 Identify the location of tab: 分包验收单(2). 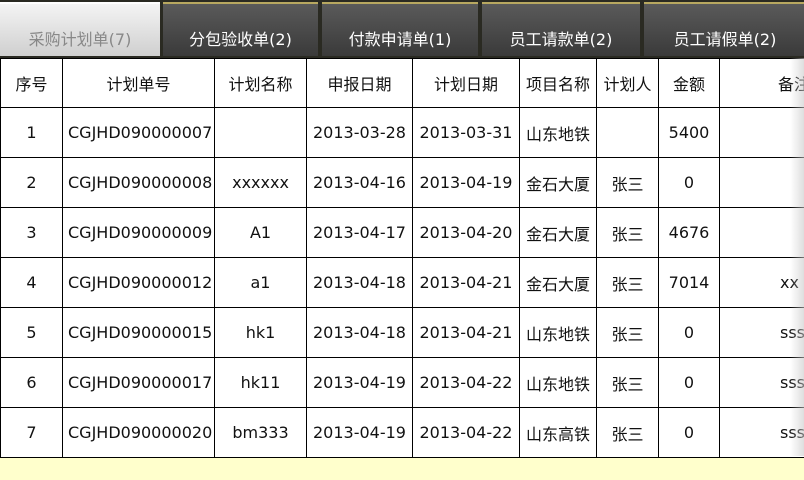
(240, 29).